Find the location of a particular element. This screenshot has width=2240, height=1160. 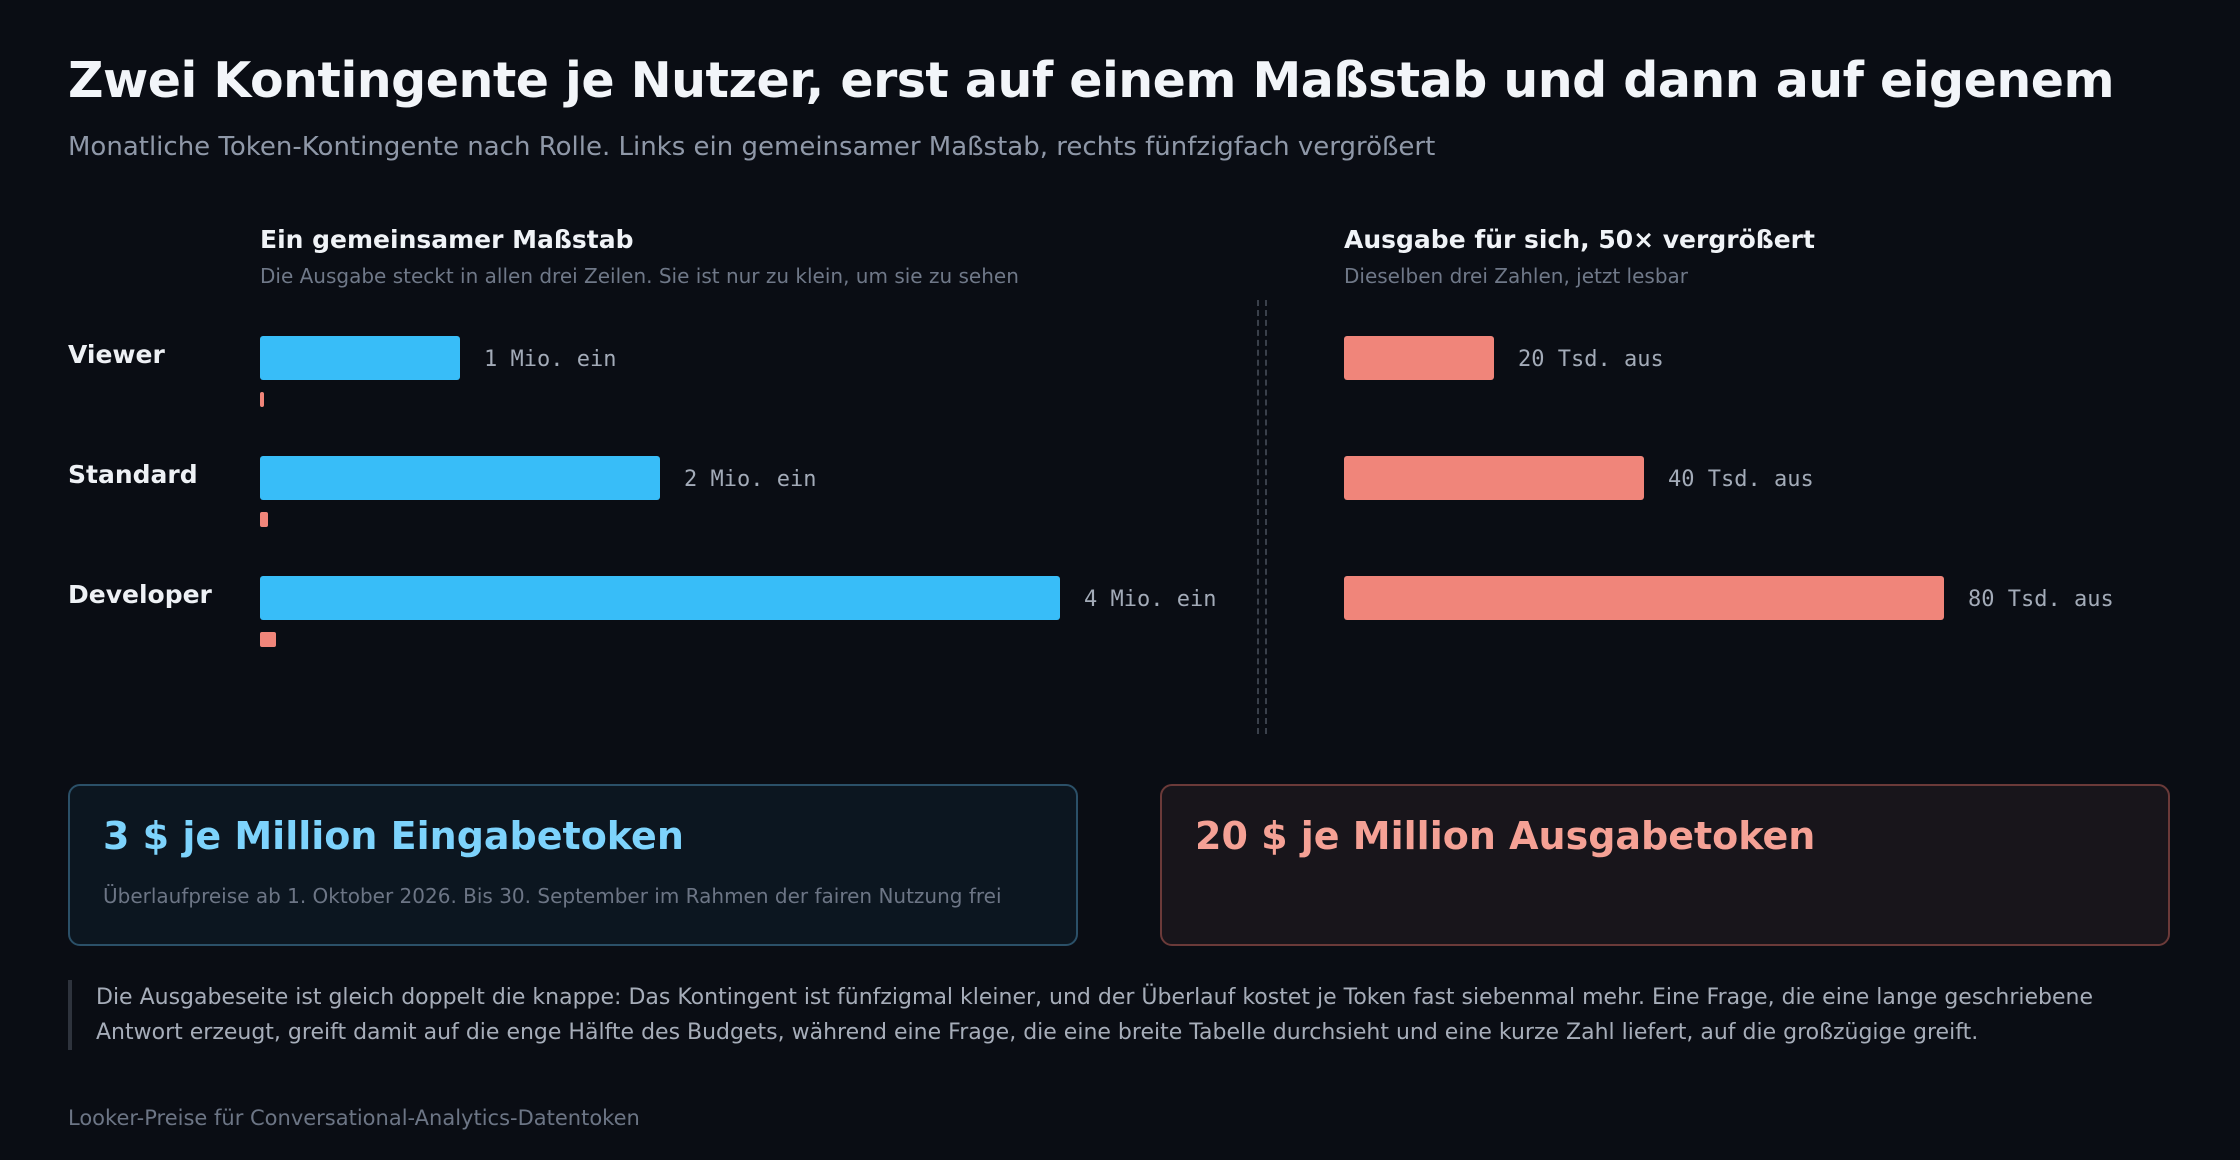

input-bar-developer is located at coordinates (660, 598).